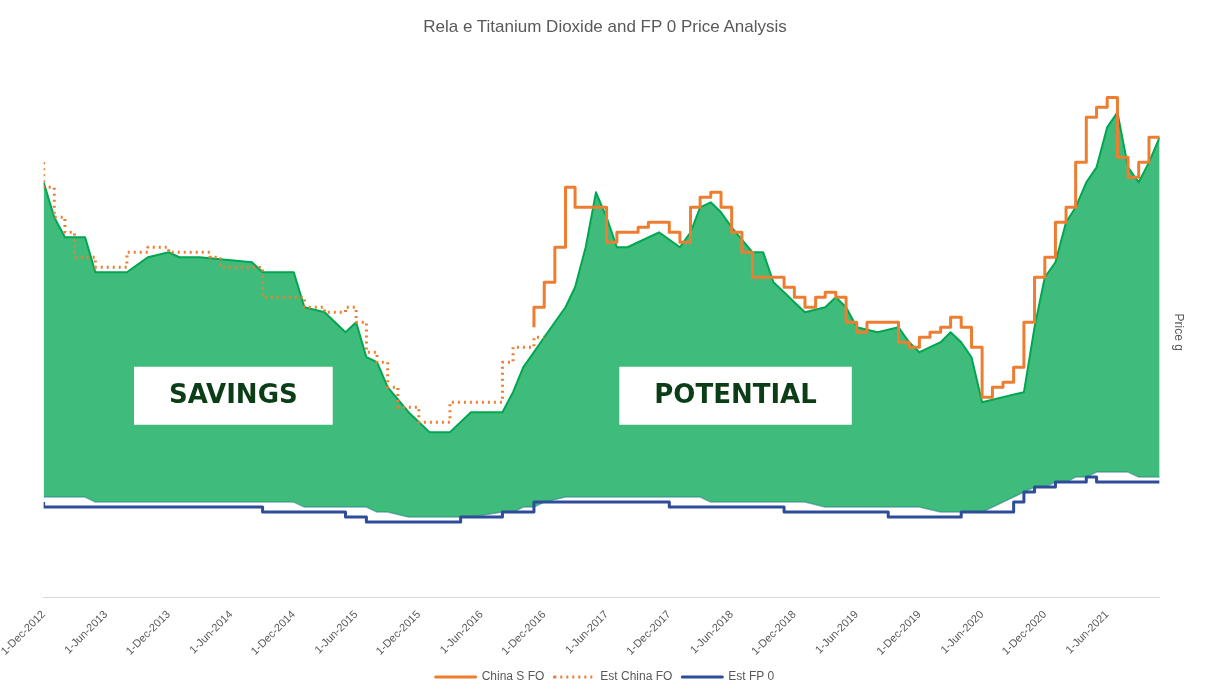 The width and height of the screenshot is (1220, 698). What do you see at coordinates (1179, 332) in the screenshot?
I see `y-axis-title: Price g` at bounding box center [1179, 332].